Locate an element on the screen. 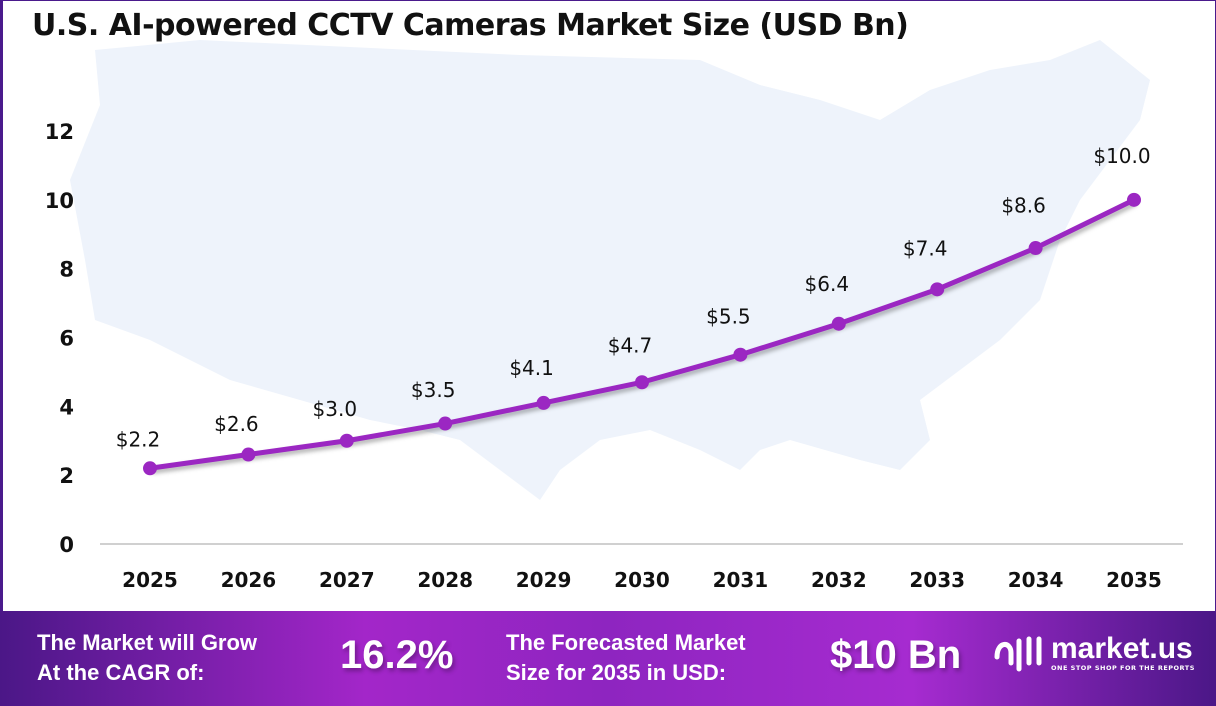  data-label: $2.2 is located at coordinates (138, 439).